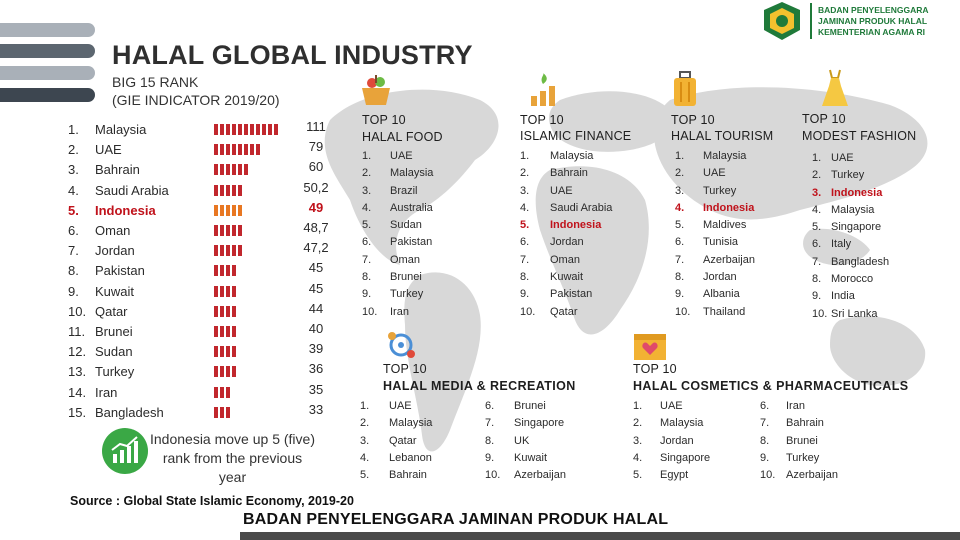  What do you see at coordinates (316, 308) in the screenshot?
I see `score-value: 44` at bounding box center [316, 308].